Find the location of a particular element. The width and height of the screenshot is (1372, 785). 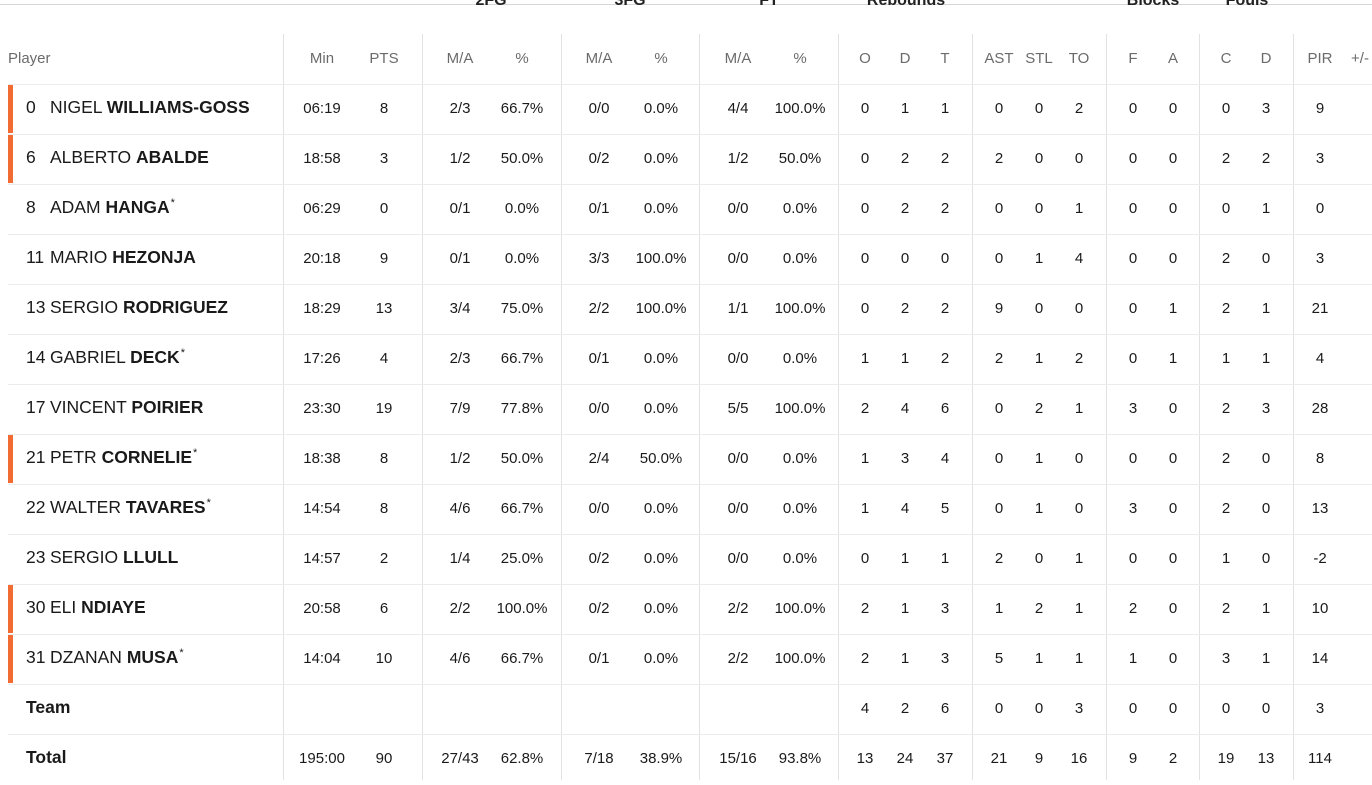

player-name-link: 30 ELI NDIAYE is located at coordinates (86, 607).